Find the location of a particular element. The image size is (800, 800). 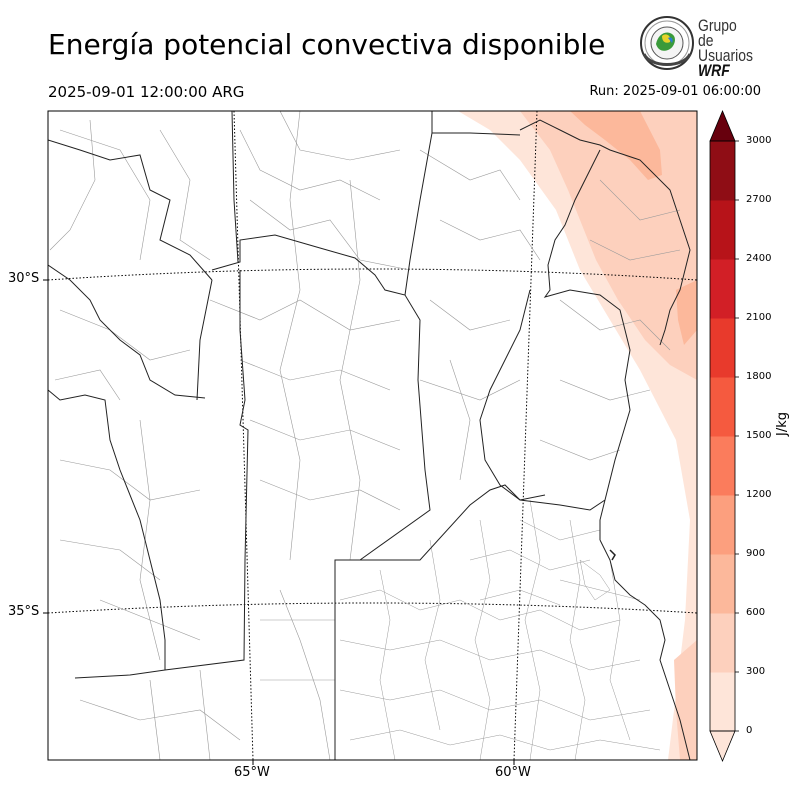

colorbar-tick-label: 600 is located at coordinates (756, 612).